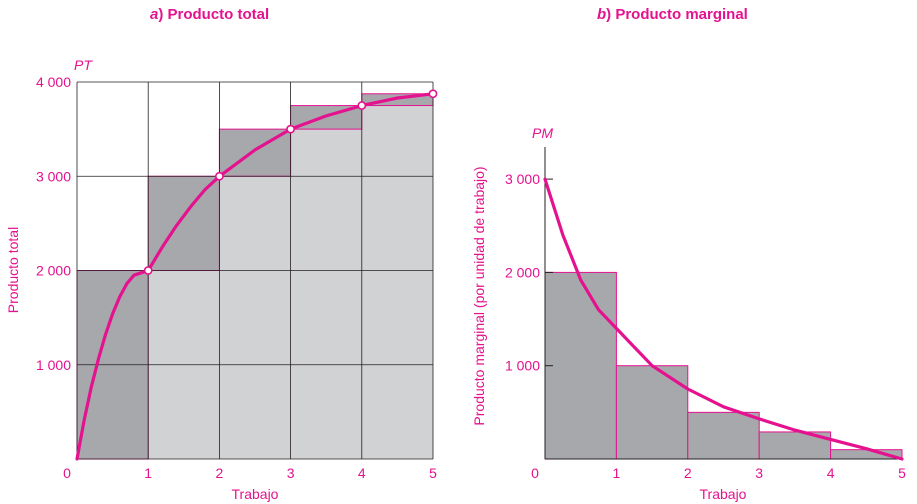 The width and height of the screenshot is (917, 504). Describe the element at coordinates (53, 82) in the screenshot. I see `tp-y-tick-label: 4 000` at that location.